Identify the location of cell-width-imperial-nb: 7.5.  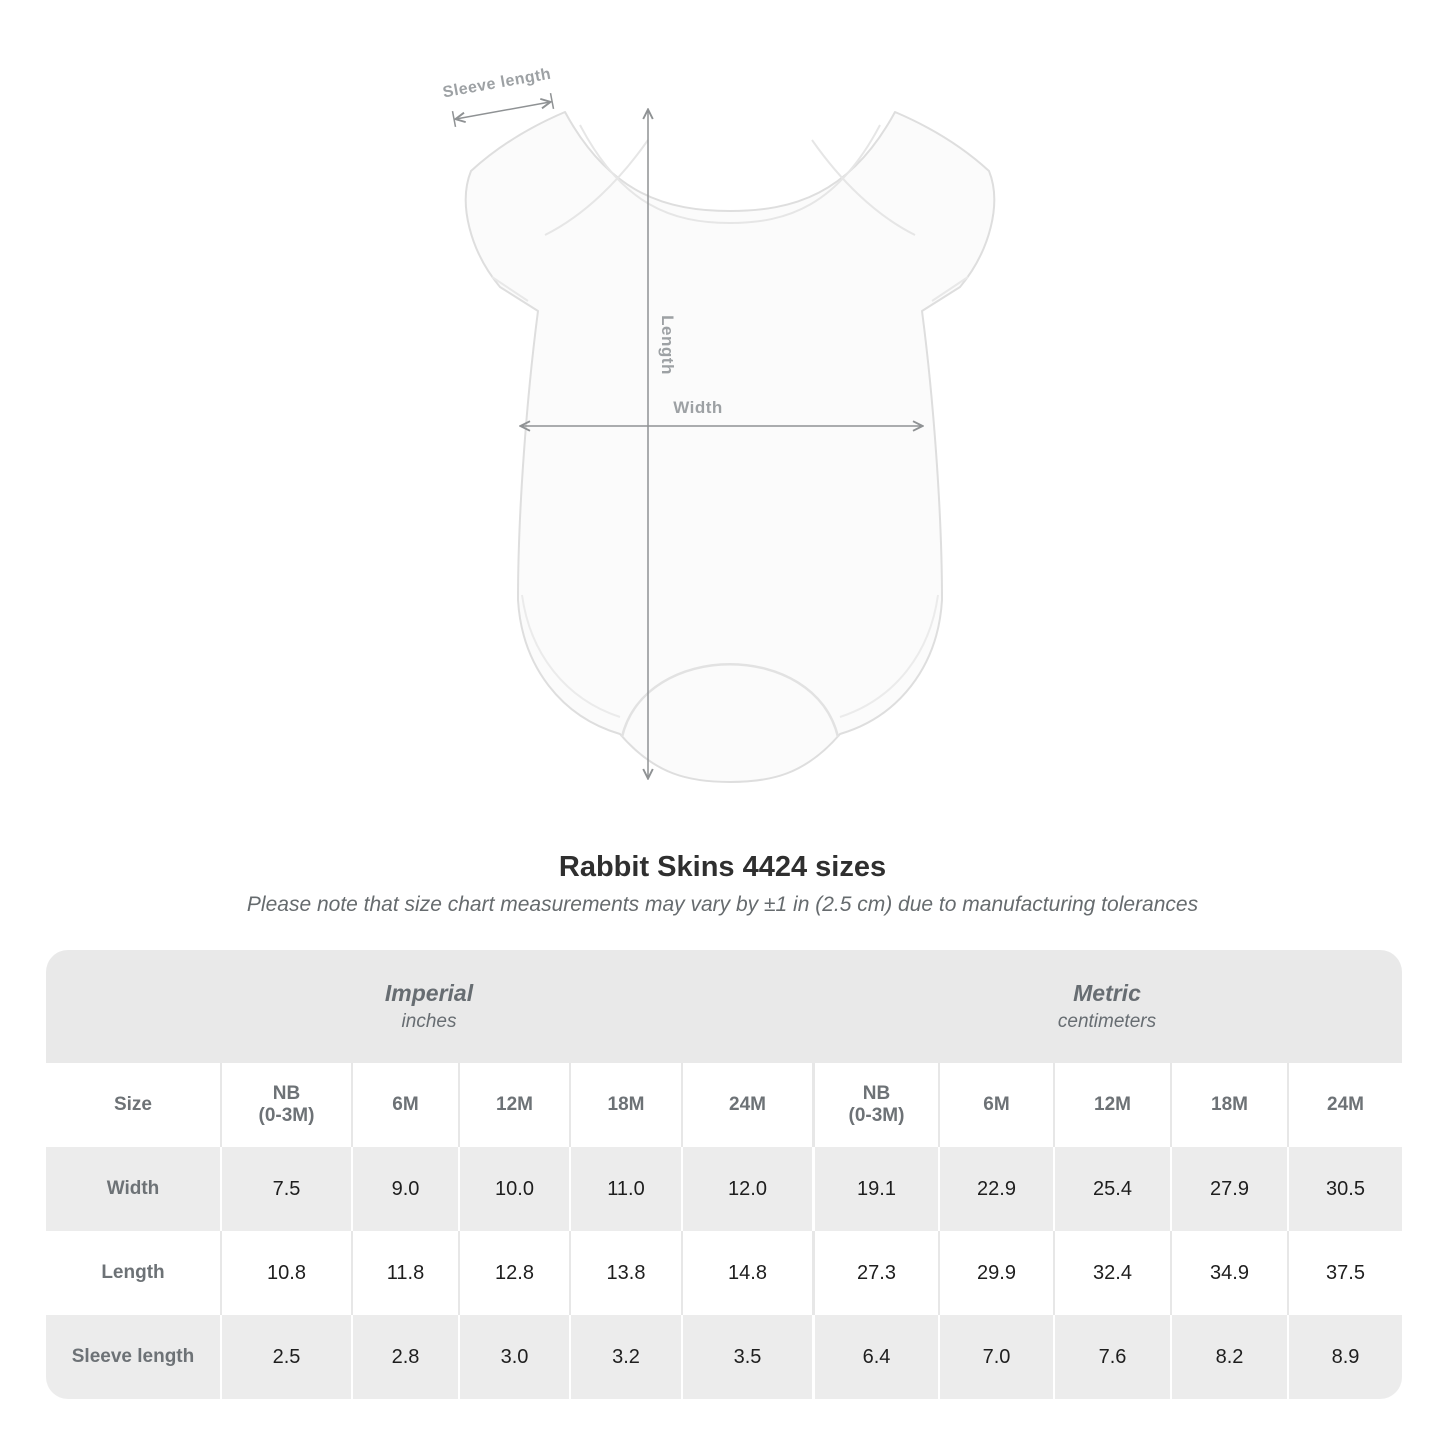
(285, 1189).